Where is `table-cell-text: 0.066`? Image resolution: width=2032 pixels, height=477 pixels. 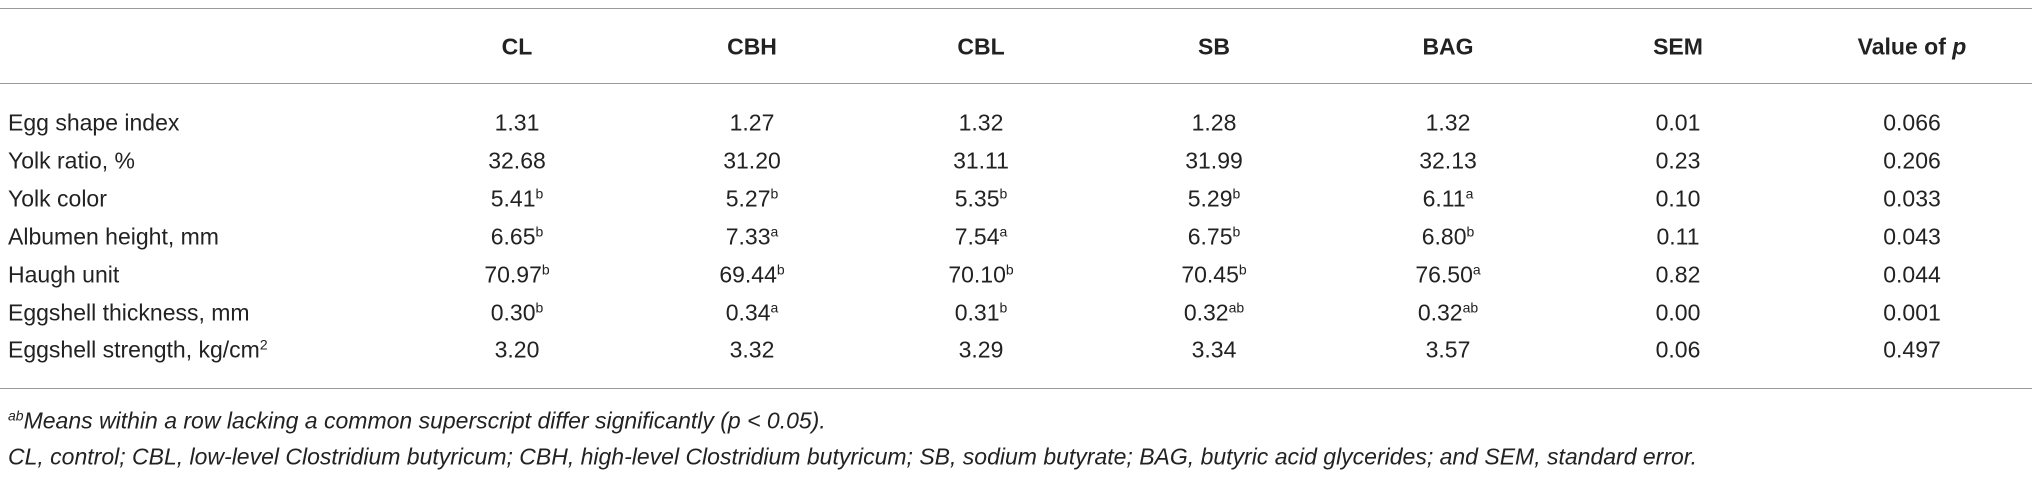 table-cell-text: 0.066 is located at coordinates (1912, 122).